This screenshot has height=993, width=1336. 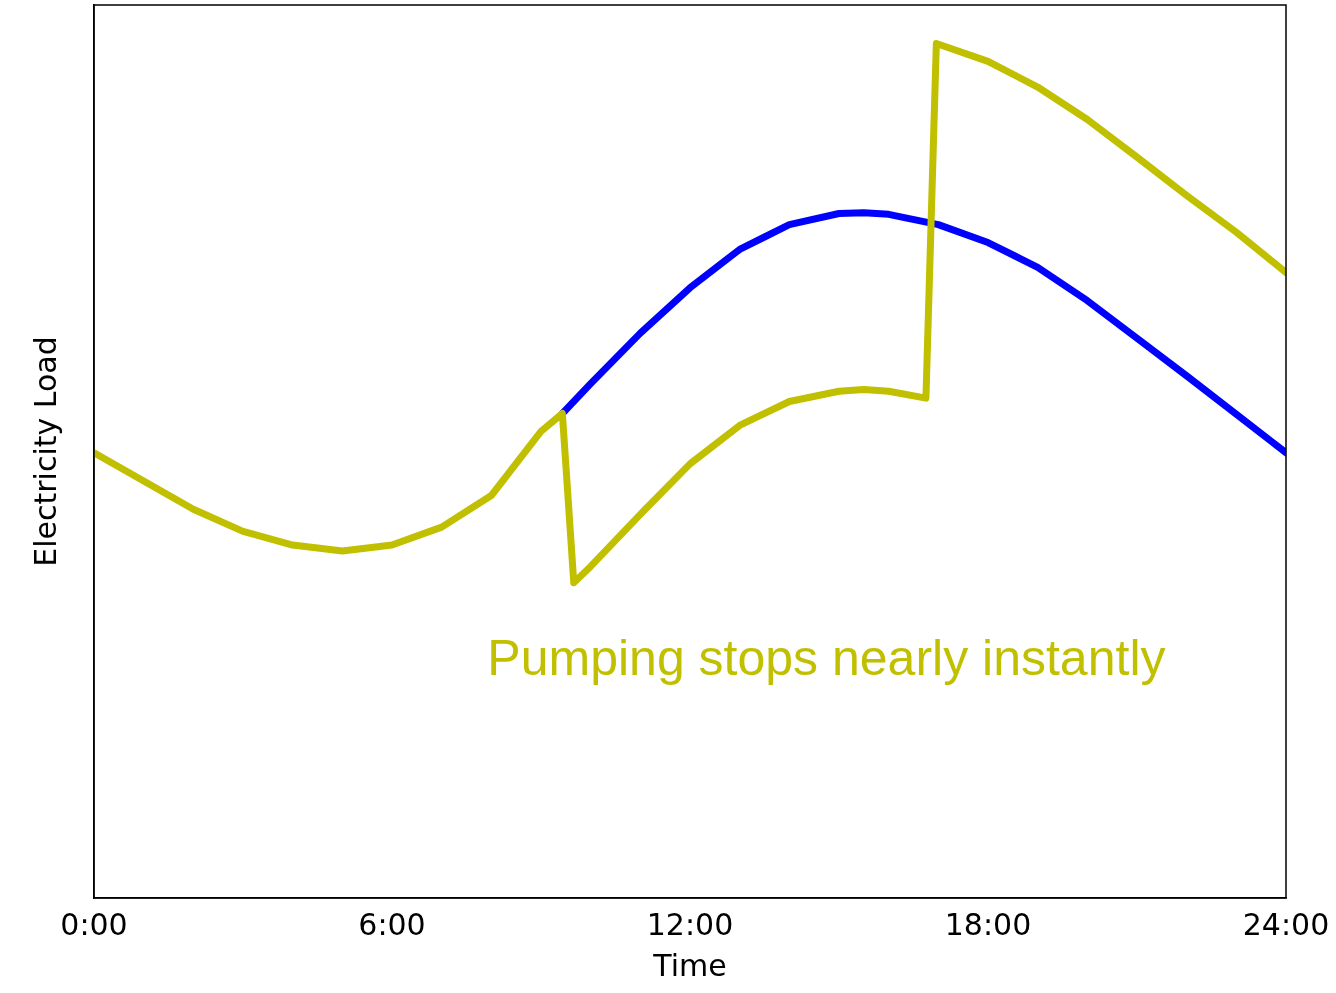 What do you see at coordinates (392, 924) in the screenshot?
I see `x-tick-label: 6:00` at bounding box center [392, 924].